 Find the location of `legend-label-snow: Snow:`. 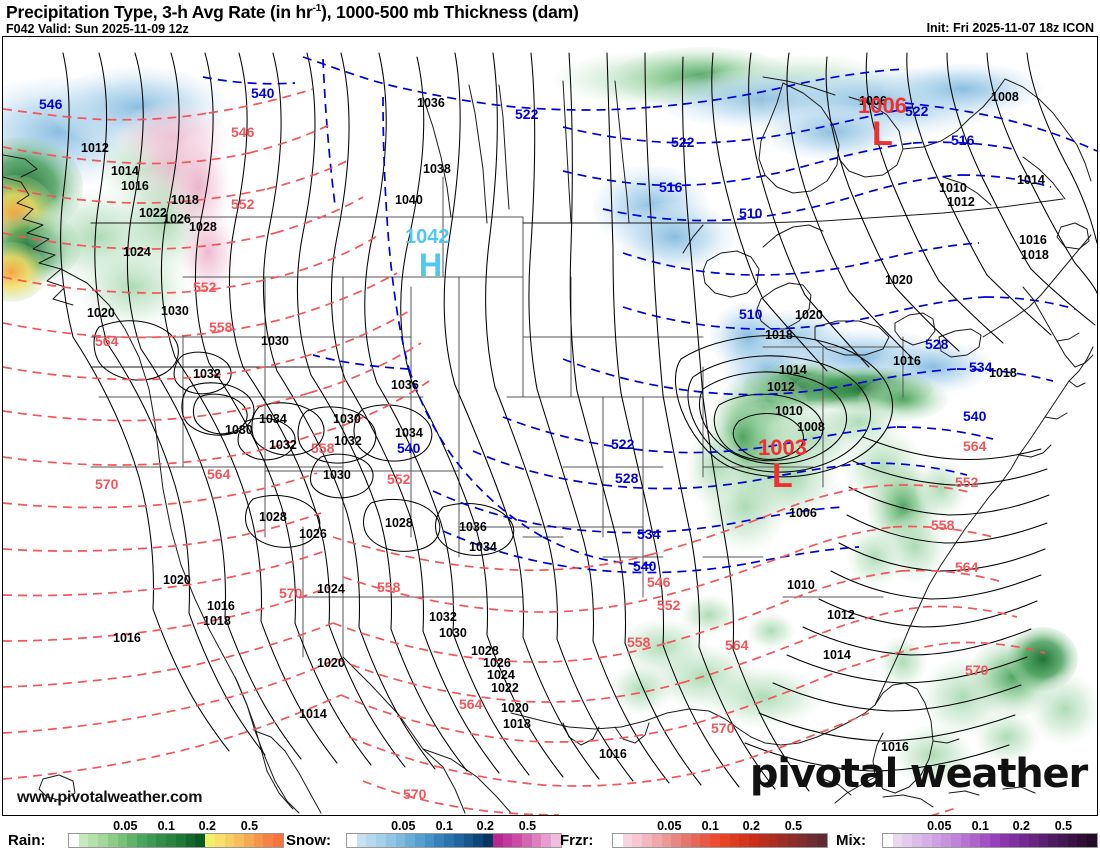

legend-label-snow: Snow: is located at coordinates (308, 840).